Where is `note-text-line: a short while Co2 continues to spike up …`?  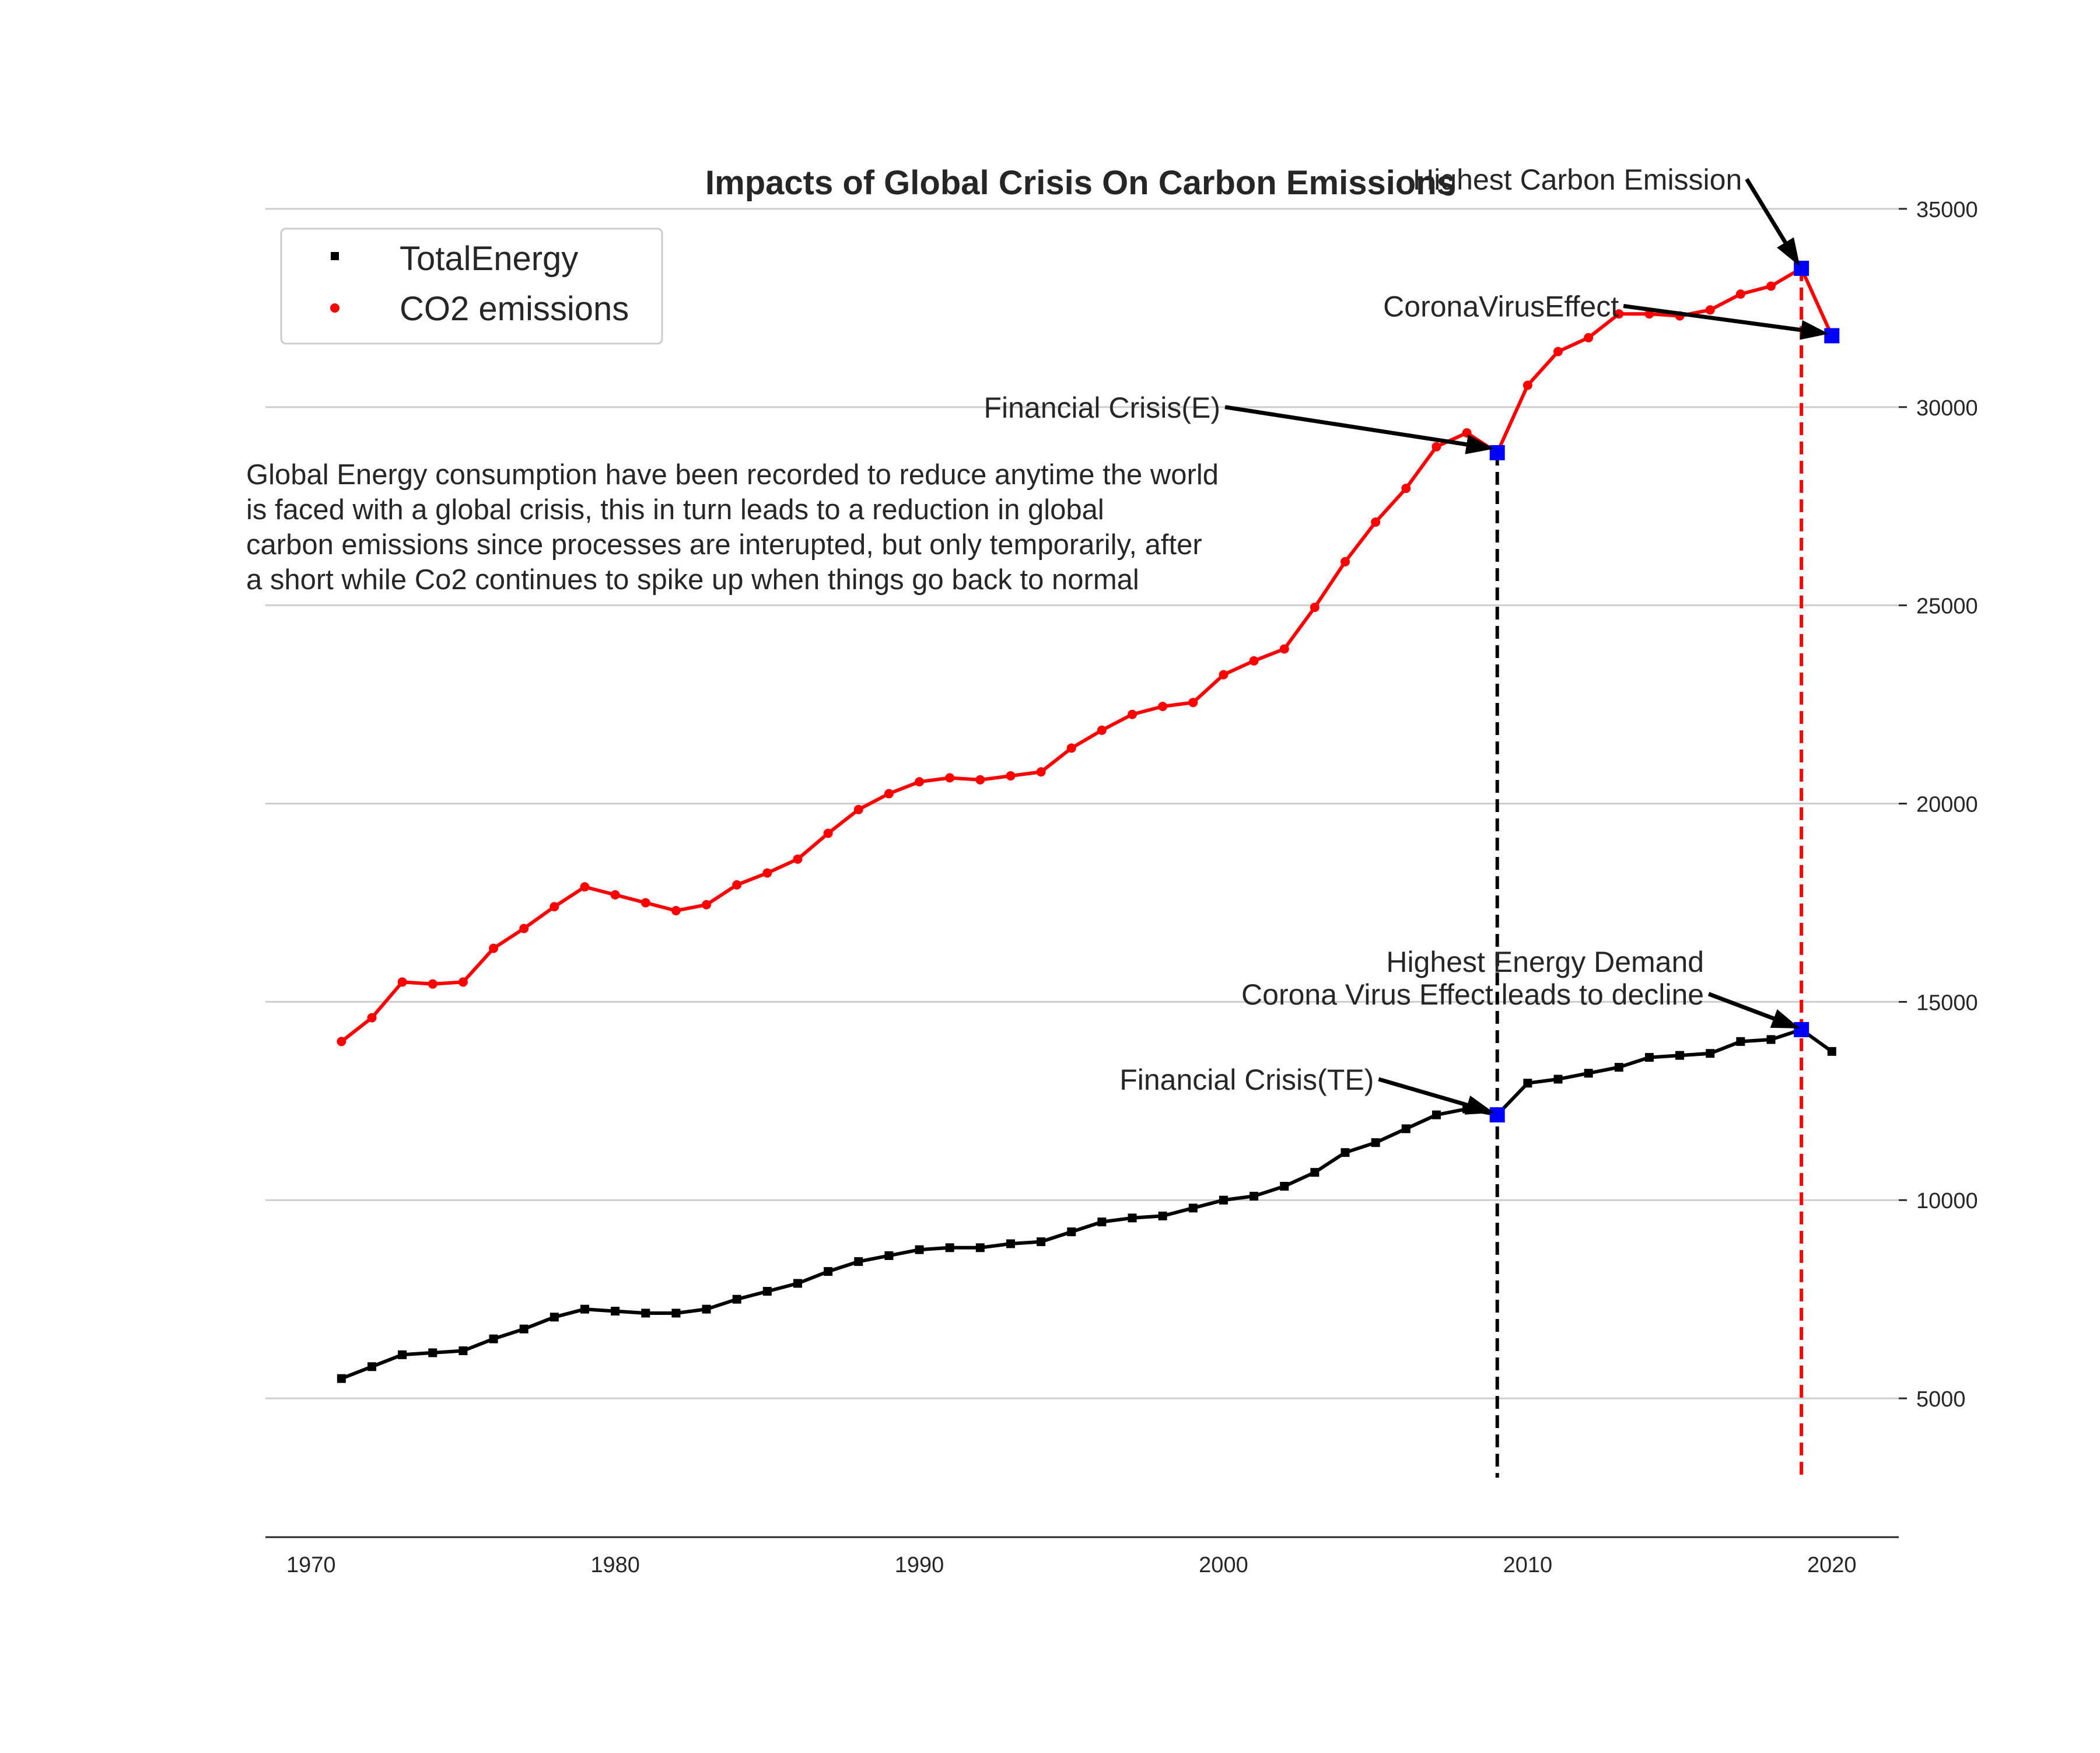 note-text-line: a short while Co2 continues to spike up … is located at coordinates (692, 580).